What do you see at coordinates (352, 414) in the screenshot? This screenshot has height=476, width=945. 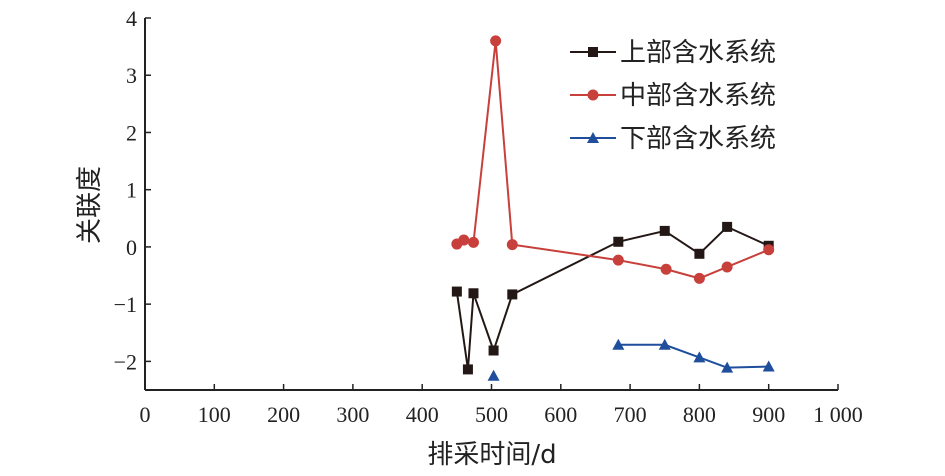 I see `x-tick-label: 300` at bounding box center [352, 414].